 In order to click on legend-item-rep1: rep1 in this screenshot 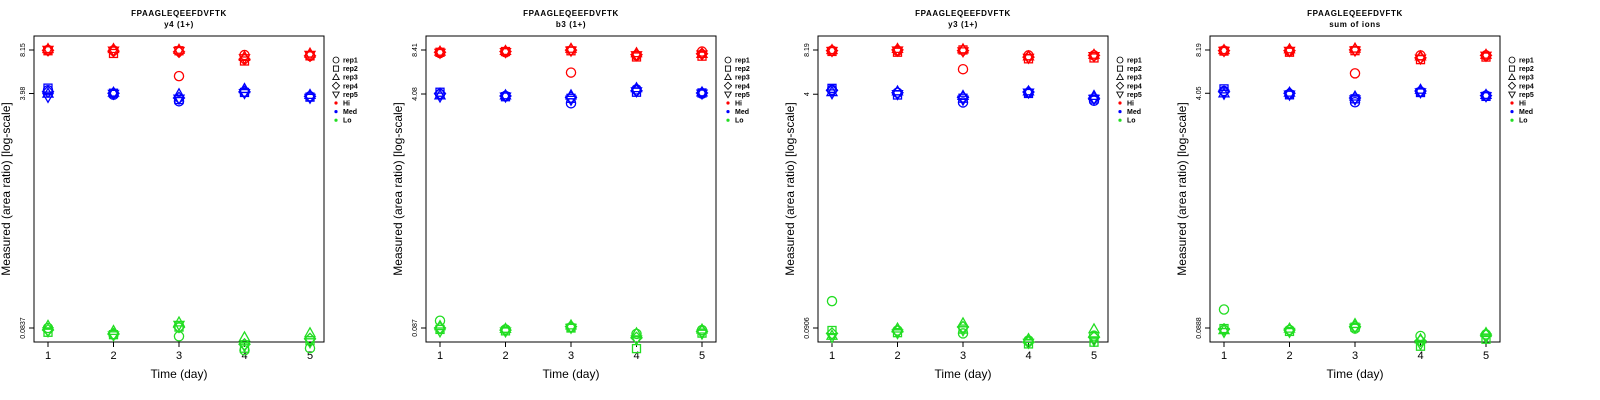, I will do `click(1129, 60)`.